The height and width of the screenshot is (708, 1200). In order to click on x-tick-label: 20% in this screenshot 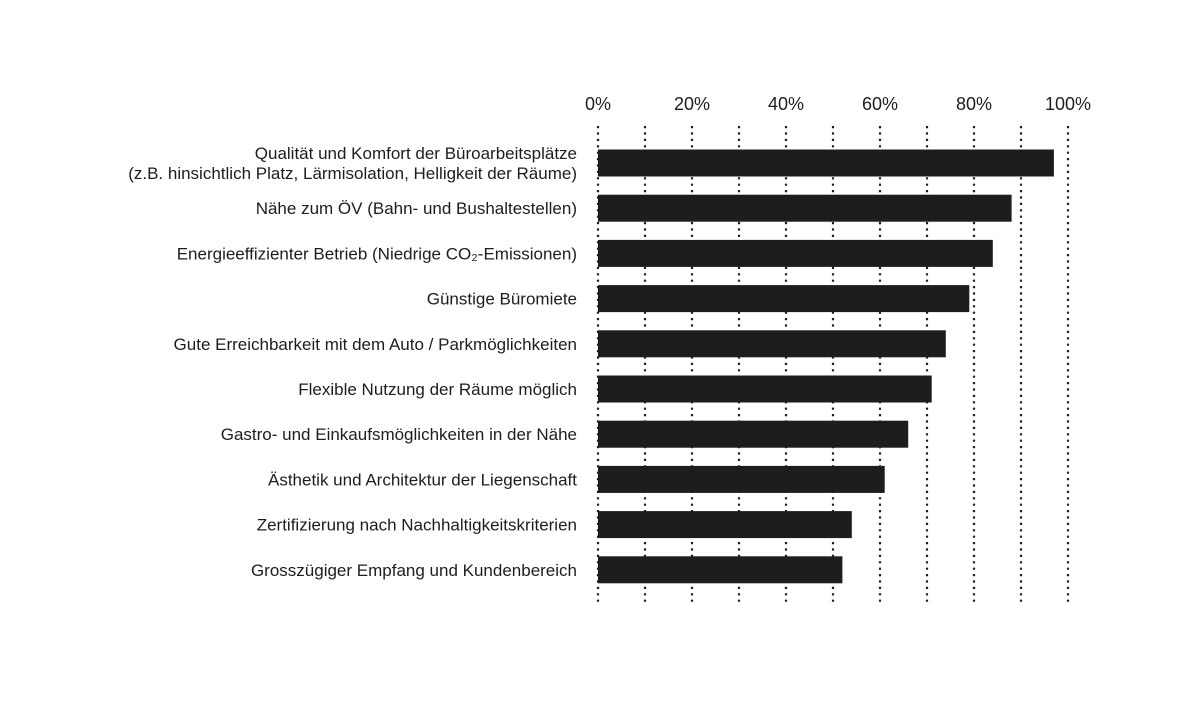, I will do `click(692, 104)`.